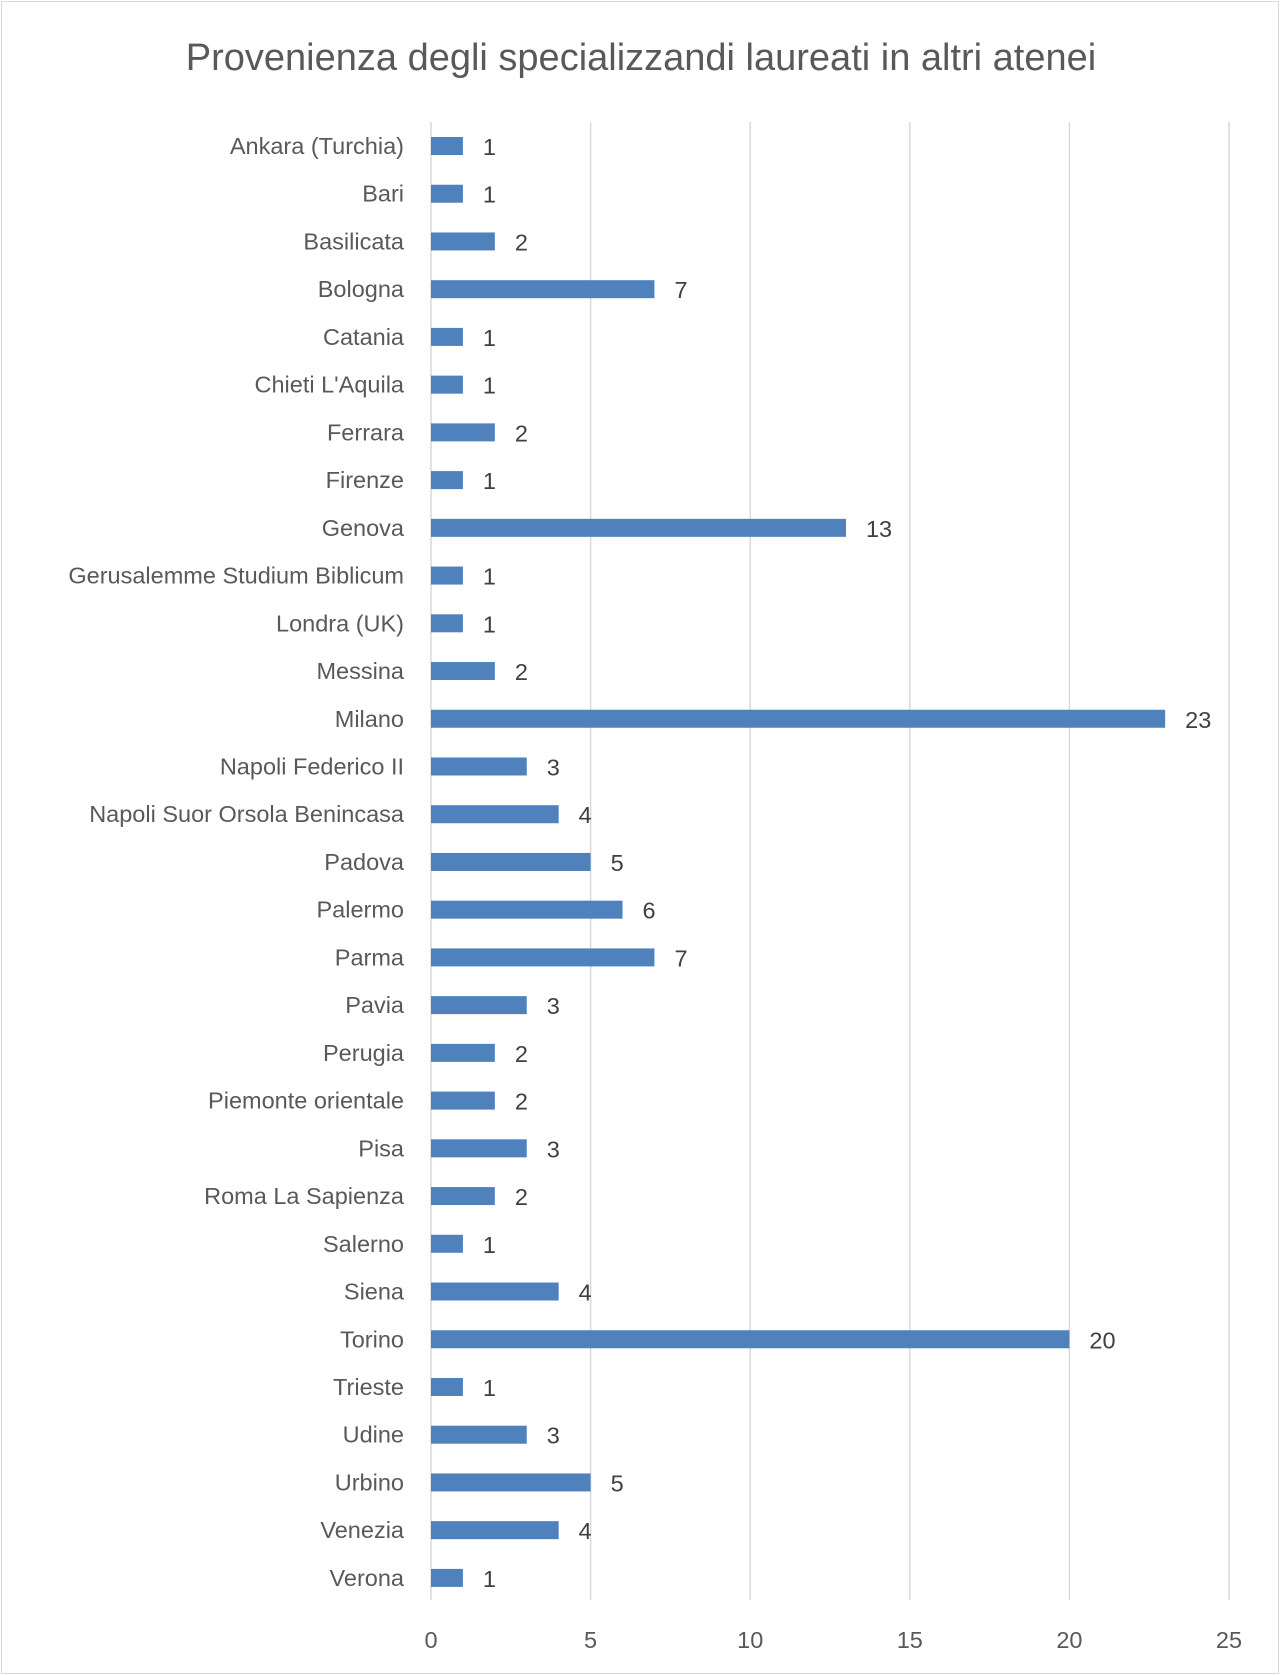 Image resolution: width=1280 pixels, height=1675 pixels. I want to click on category-label: Gerusalemme Studium Biblicum, so click(236, 576).